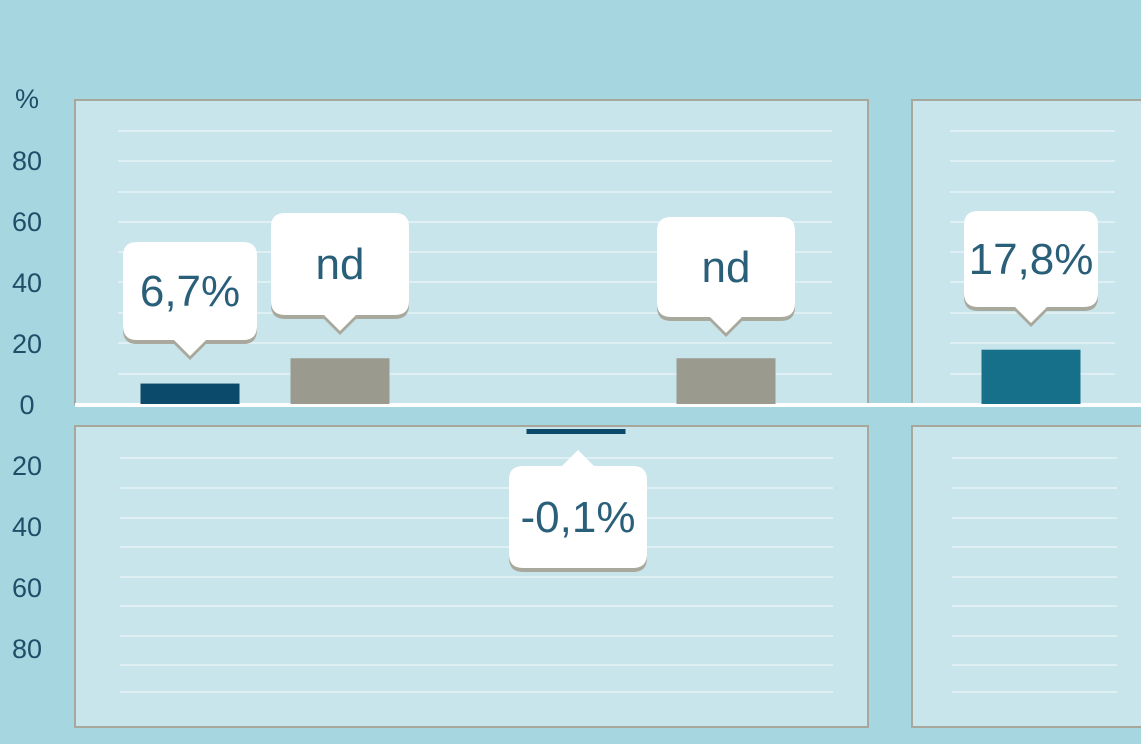 The image size is (1141, 744). I want to click on bars, so click(610, 391).